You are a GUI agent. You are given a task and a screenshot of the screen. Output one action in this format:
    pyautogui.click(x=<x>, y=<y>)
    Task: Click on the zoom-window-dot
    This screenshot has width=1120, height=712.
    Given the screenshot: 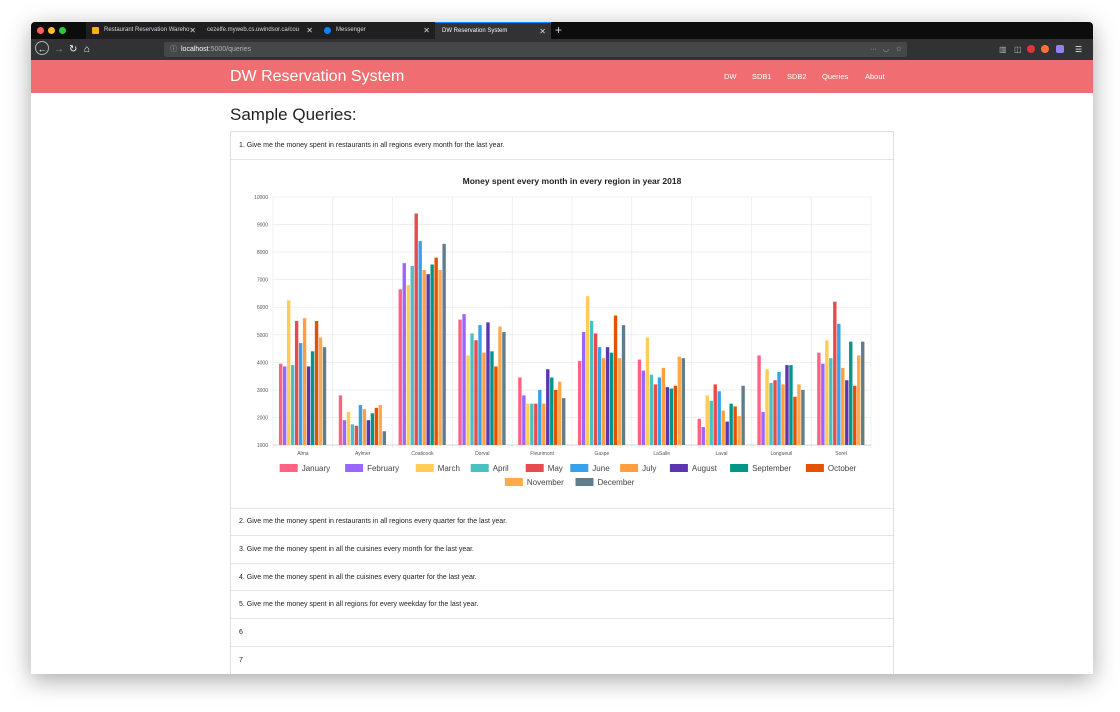 What is the action you would take?
    pyautogui.click(x=62, y=30)
    